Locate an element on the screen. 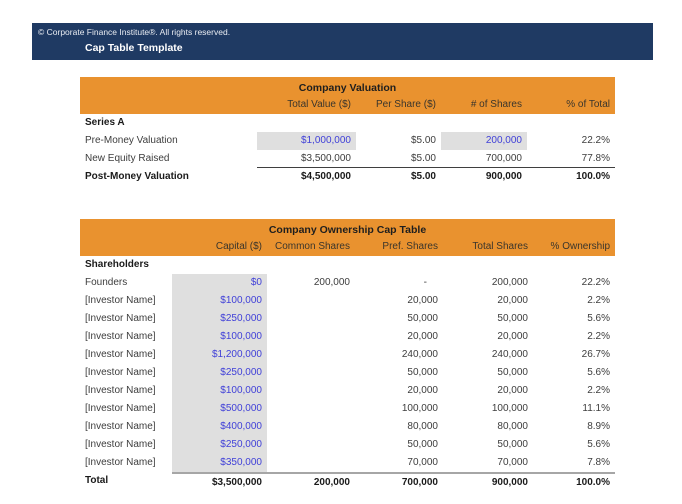  total-shares-cell: 80,000 is located at coordinates (512, 426).